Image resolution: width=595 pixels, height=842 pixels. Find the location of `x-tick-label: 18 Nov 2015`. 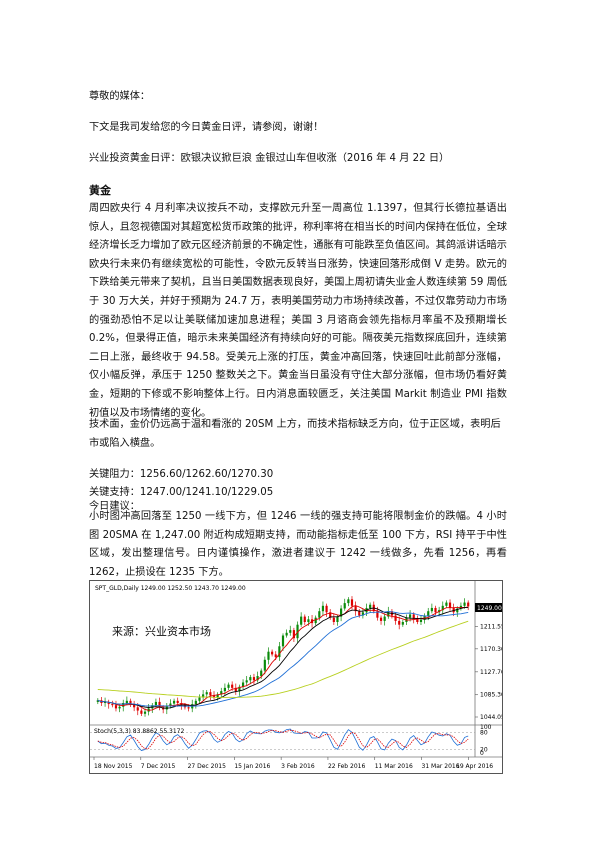

x-tick-label: 18 Nov 2015 is located at coordinates (113, 766).